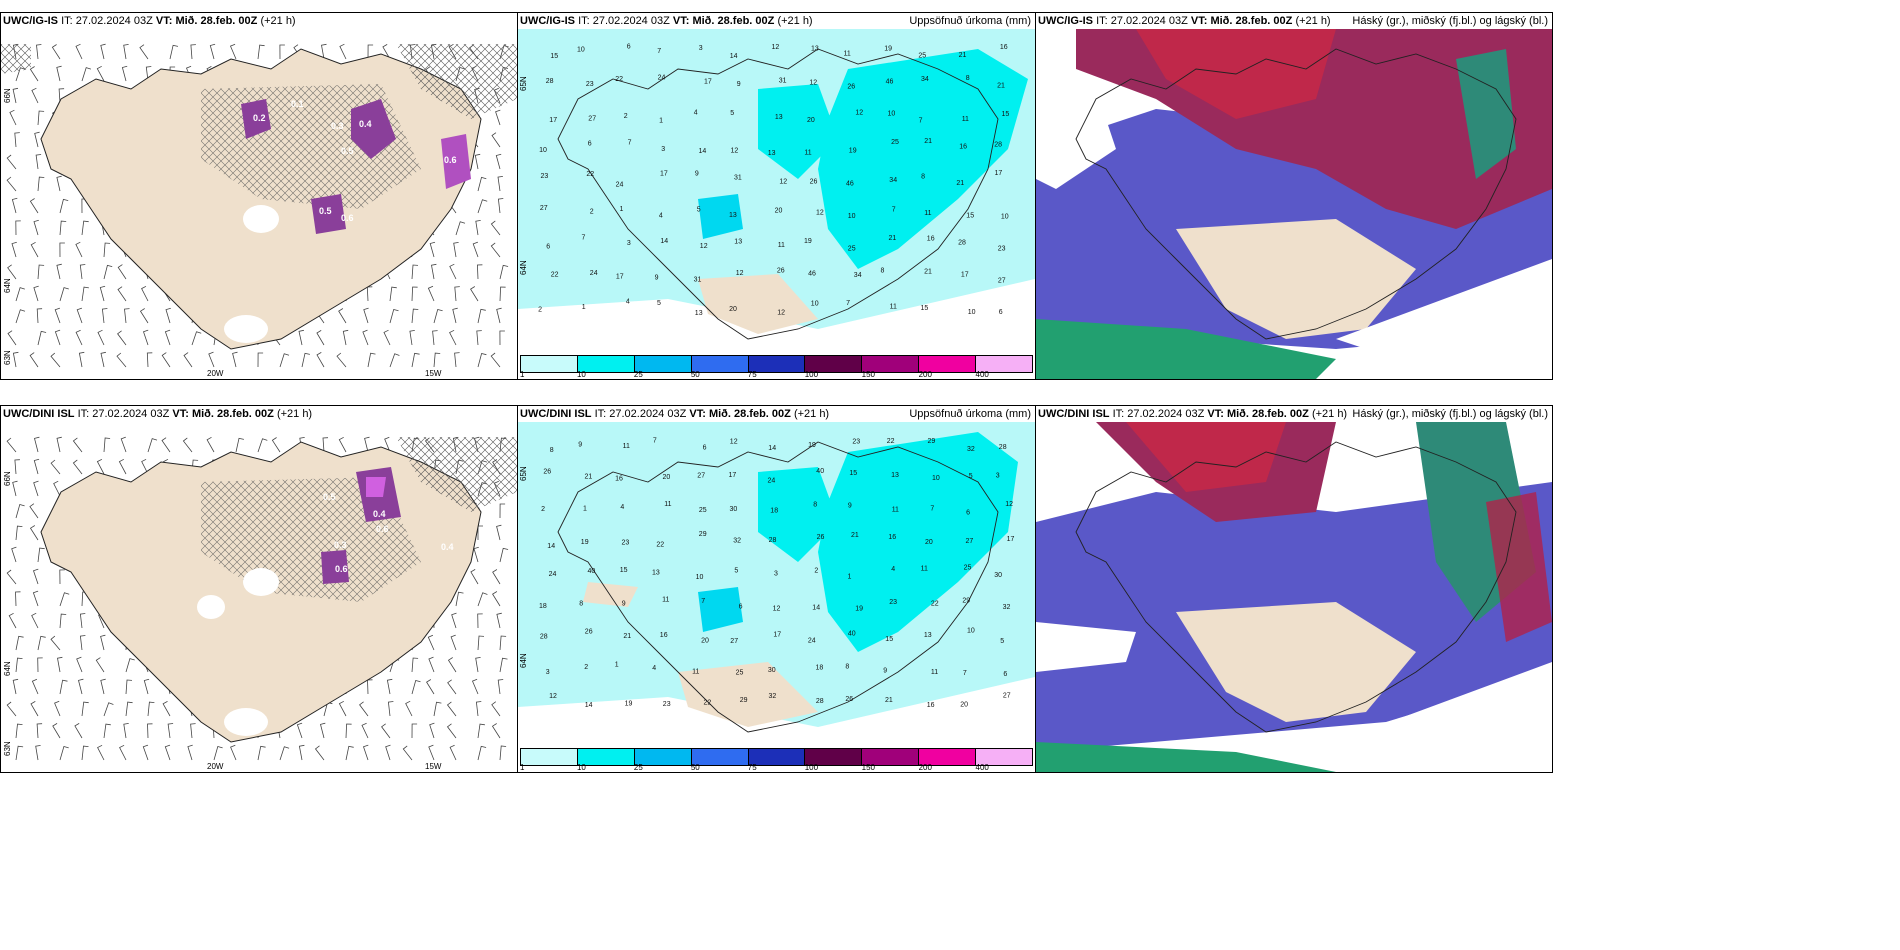 This screenshot has width=1900, height=950. What do you see at coordinates (347, 218) in the screenshot?
I see `snow-value: 0.6` at bounding box center [347, 218].